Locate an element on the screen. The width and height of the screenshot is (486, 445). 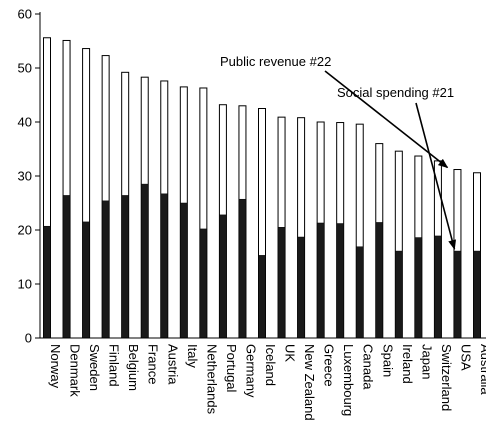
bar-social-spending-denmark is located at coordinates (66, 267).